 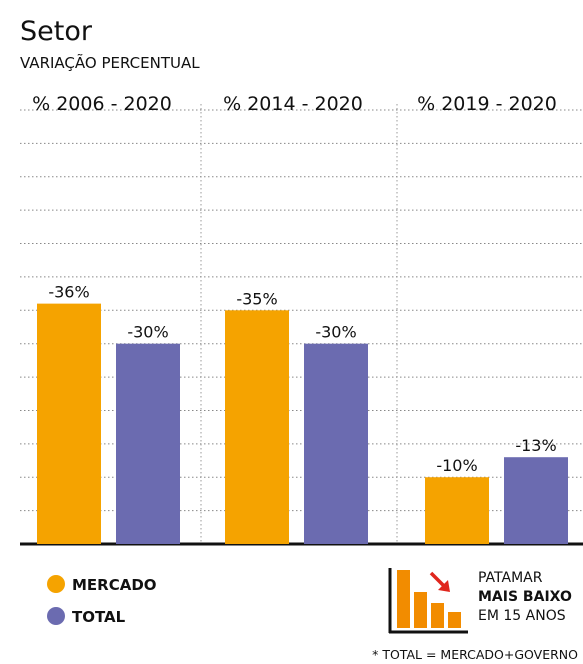 I want to click on footnote: * TOTAL = MERCADO+GOVERNO, so click(x=475, y=654).